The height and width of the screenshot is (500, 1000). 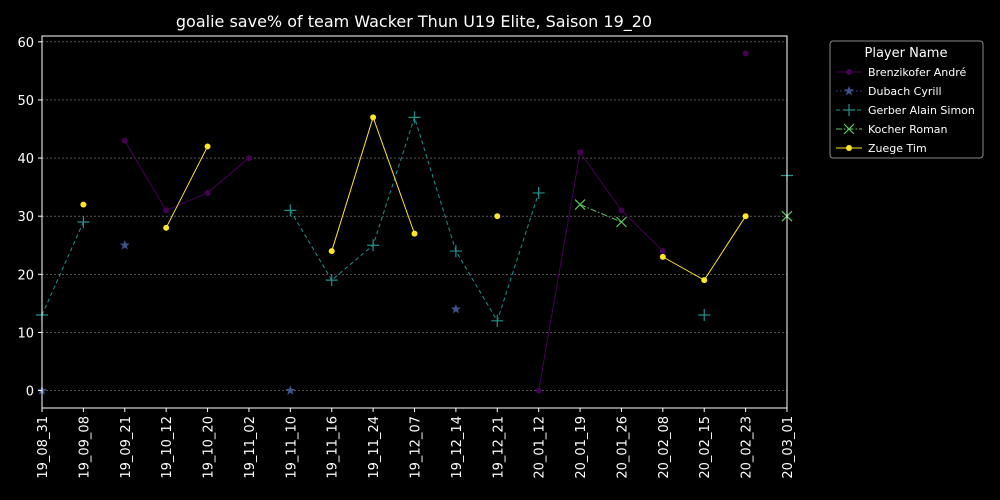 I want to click on x-tick-label: 19_08_31, so click(x=43, y=447).